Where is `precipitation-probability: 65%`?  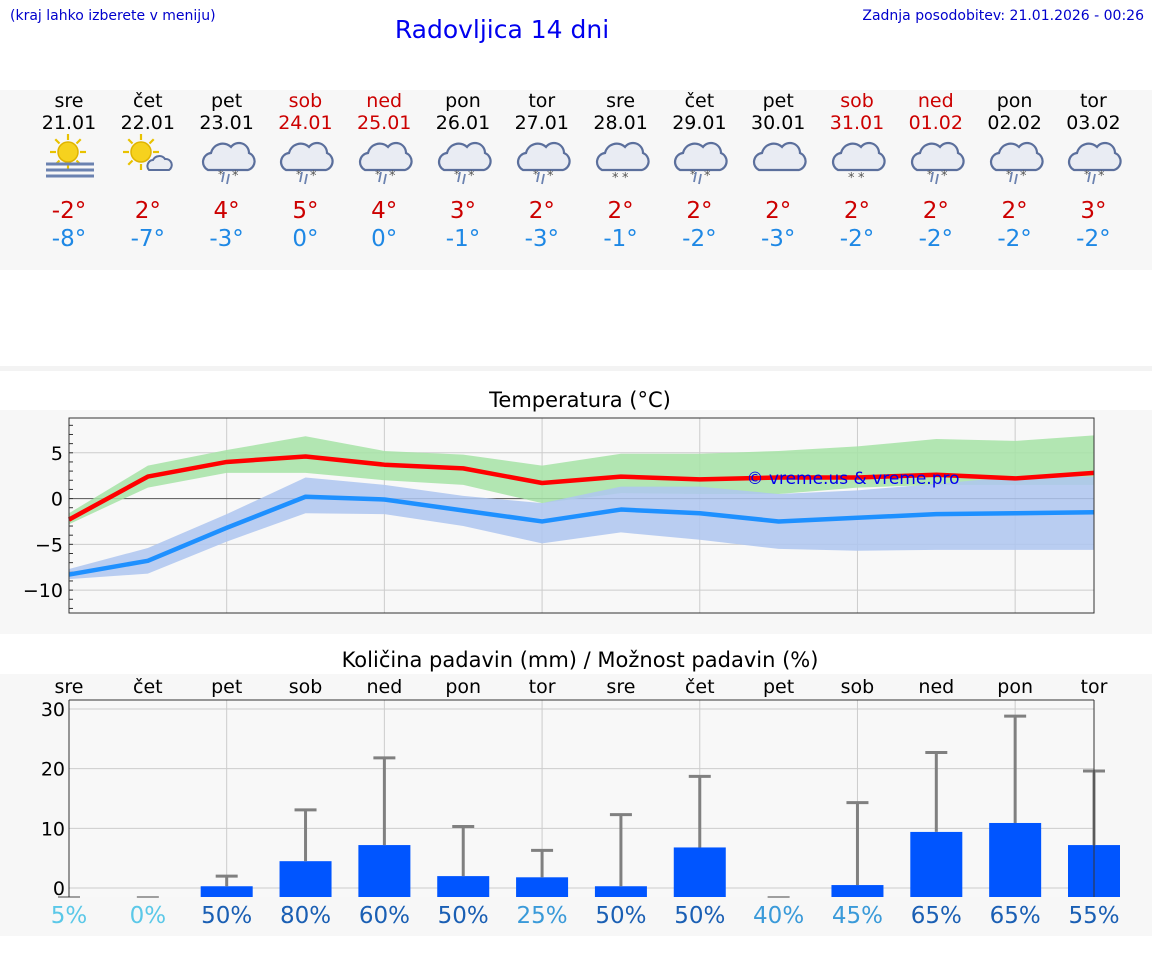 precipitation-probability: 65% is located at coordinates (936, 916).